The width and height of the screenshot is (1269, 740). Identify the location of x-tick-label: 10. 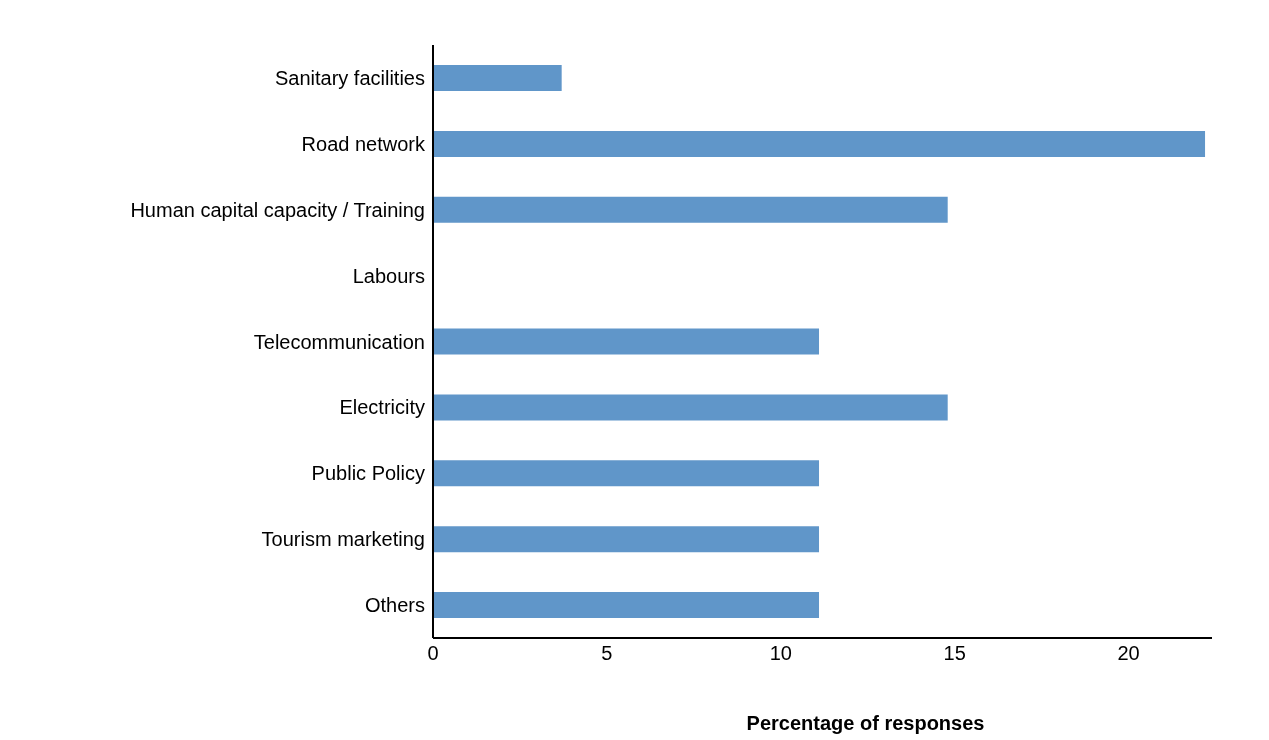
(780, 653).